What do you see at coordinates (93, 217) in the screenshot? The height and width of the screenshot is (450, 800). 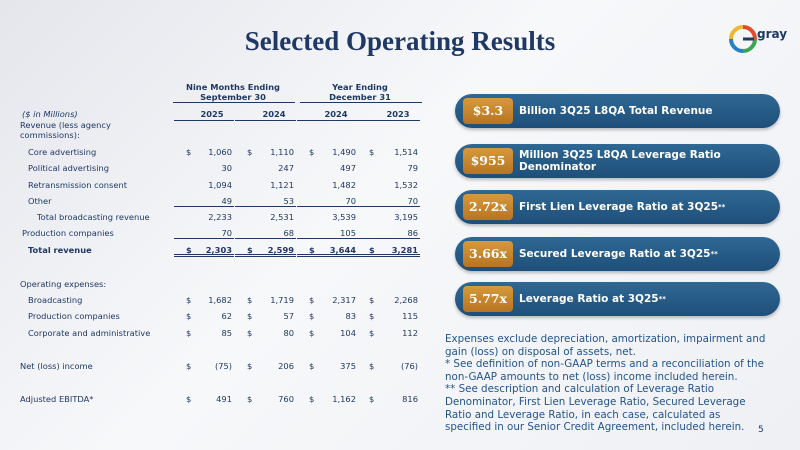 I see `row-label: Total broadcasting revenue` at bounding box center [93, 217].